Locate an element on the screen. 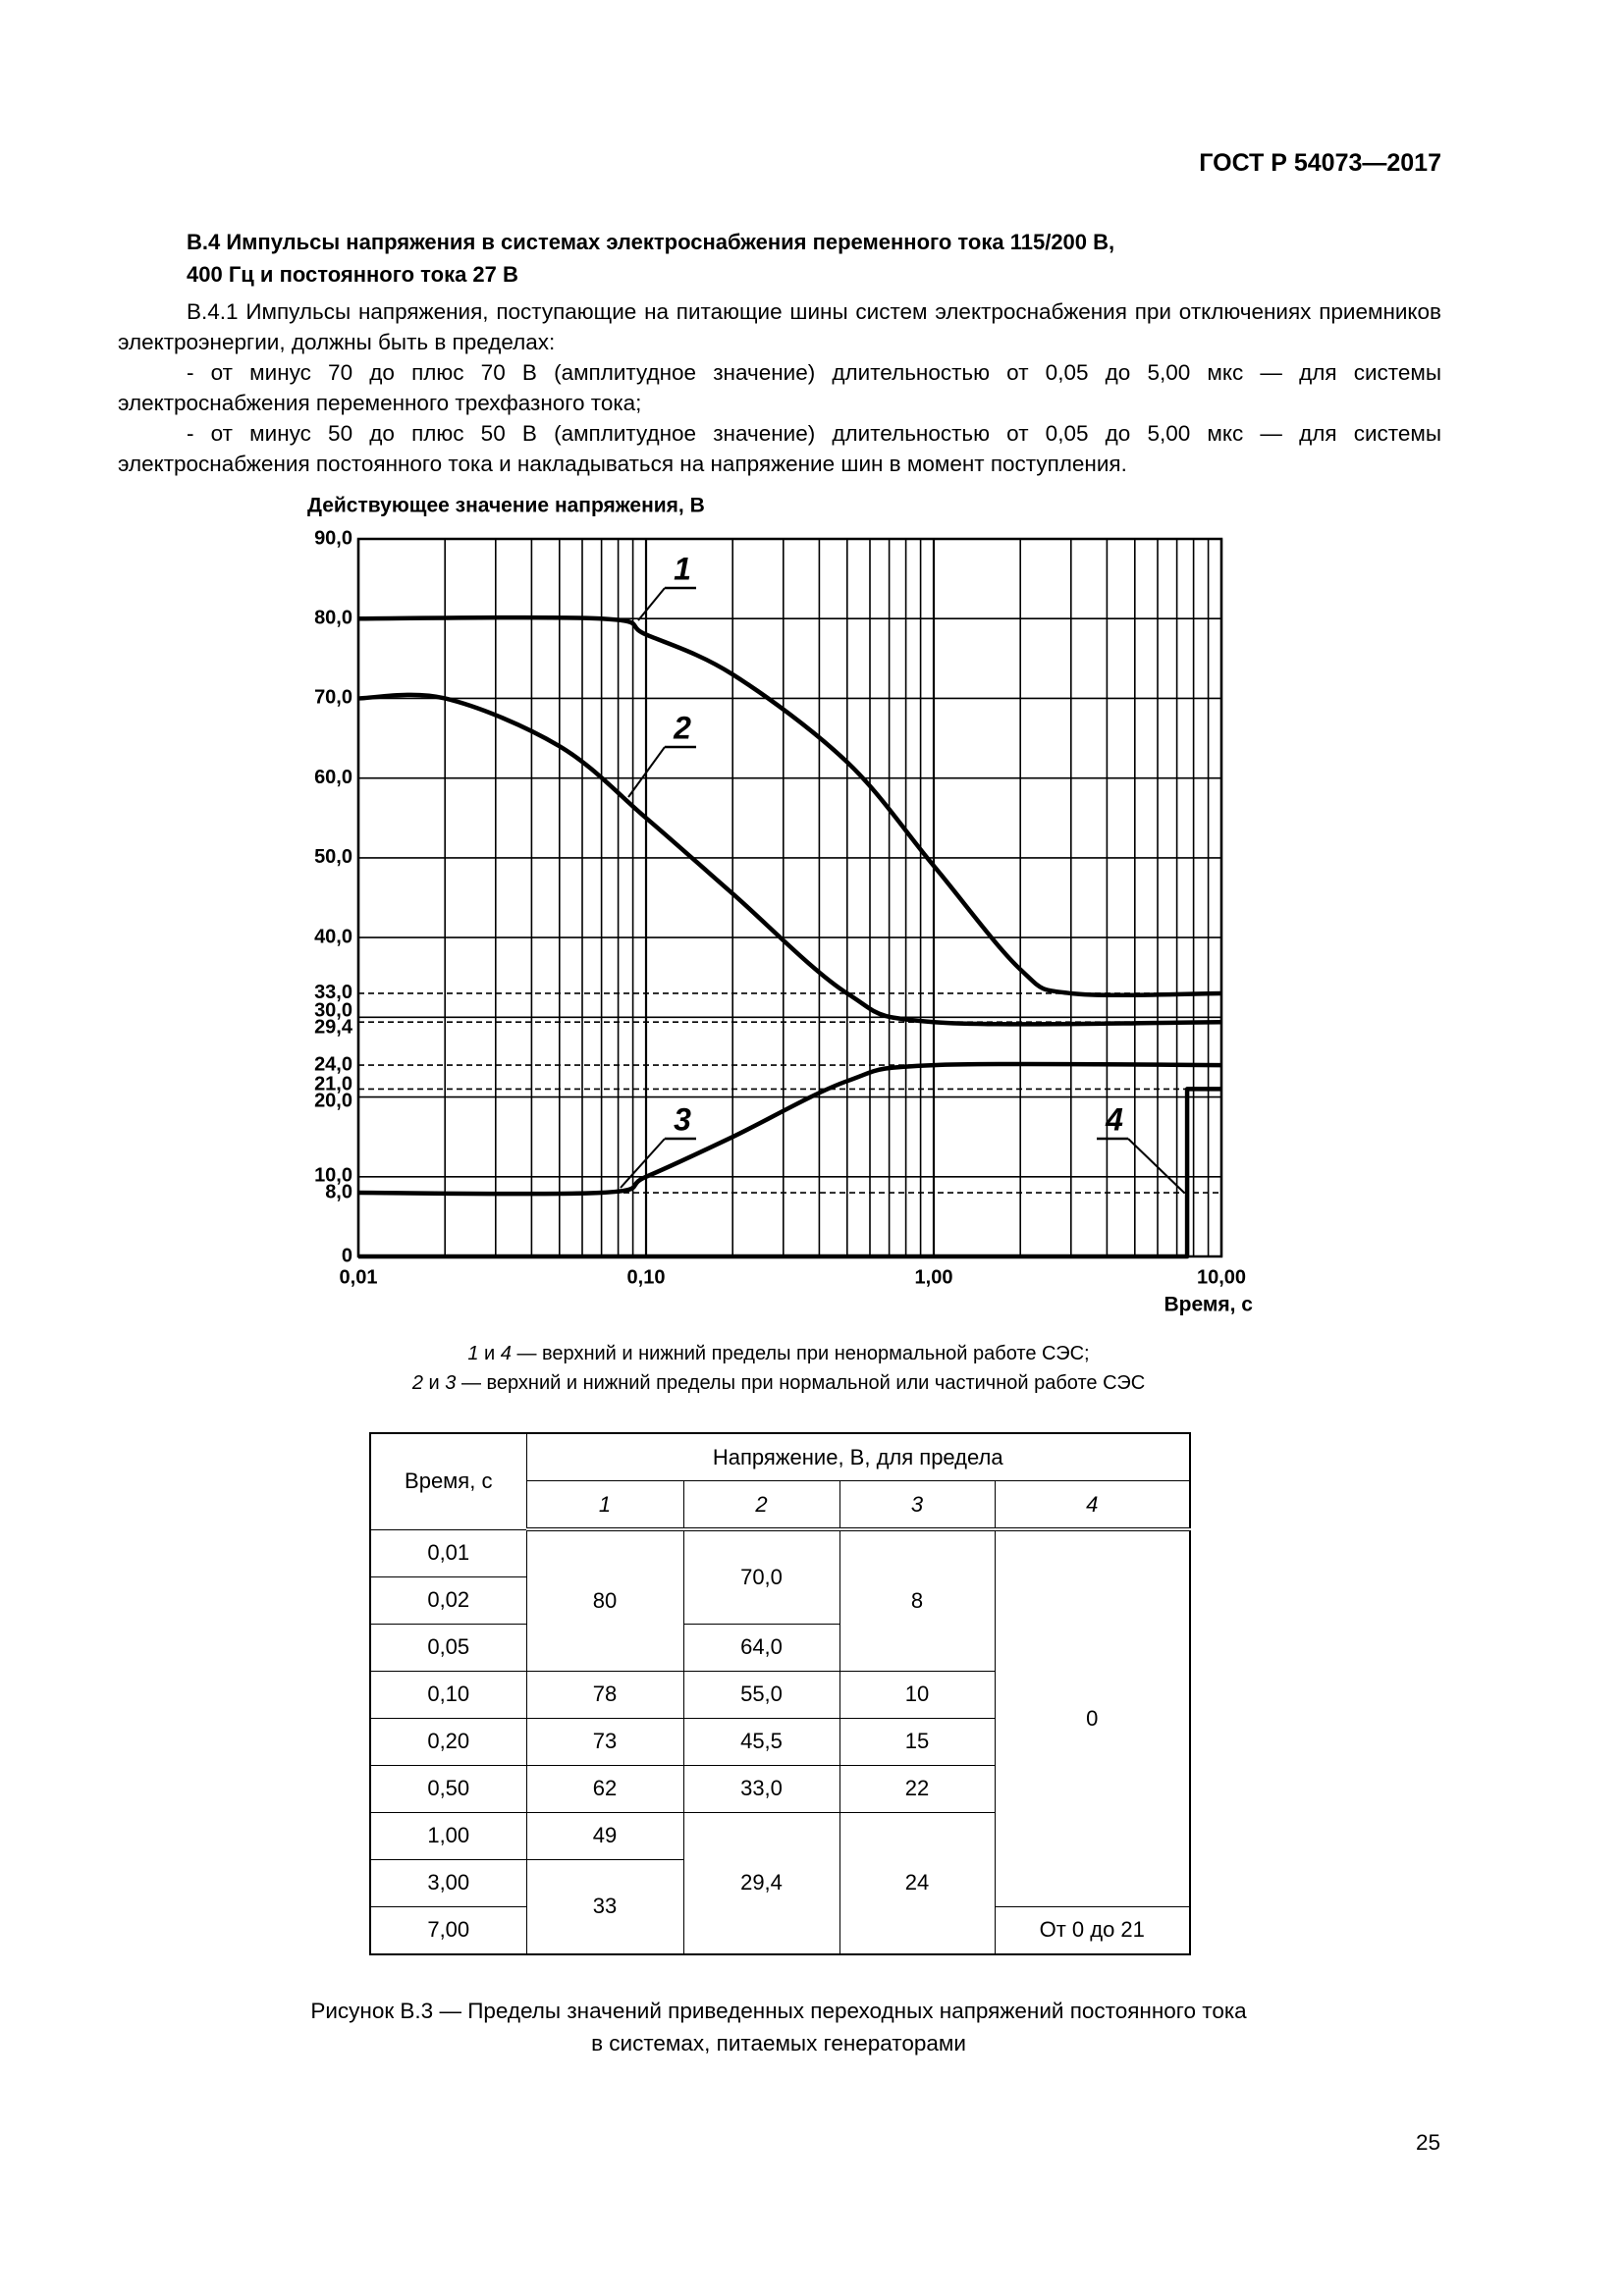  limit-id: 4 is located at coordinates (1092, 1504).